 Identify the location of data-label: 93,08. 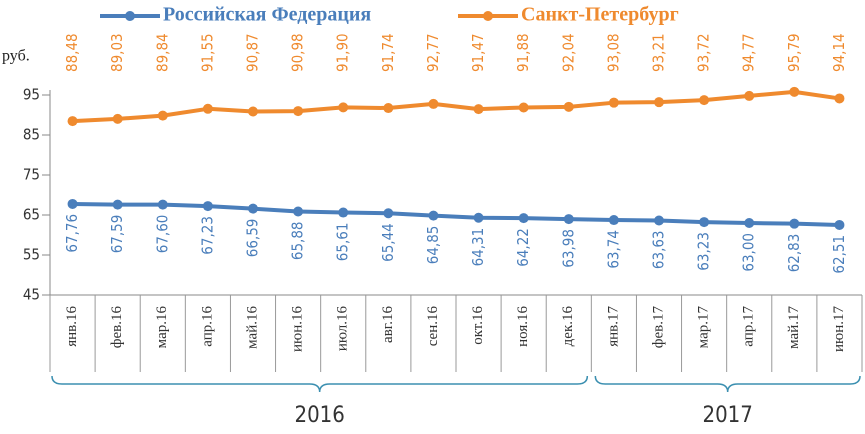
(613, 52).